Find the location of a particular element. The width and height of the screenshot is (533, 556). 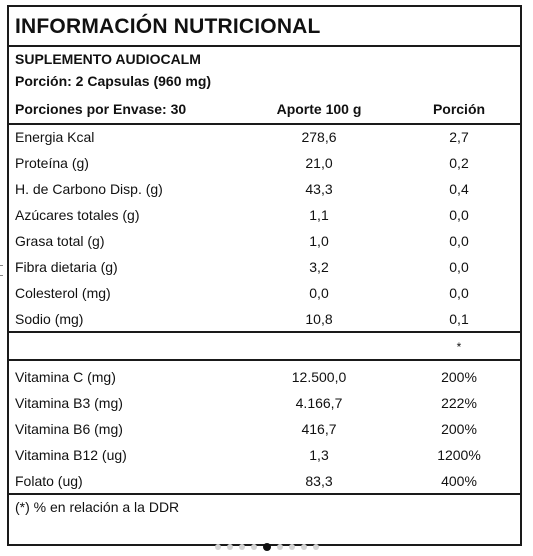

value-per-serving: 0,4 is located at coordinates (459, 189).